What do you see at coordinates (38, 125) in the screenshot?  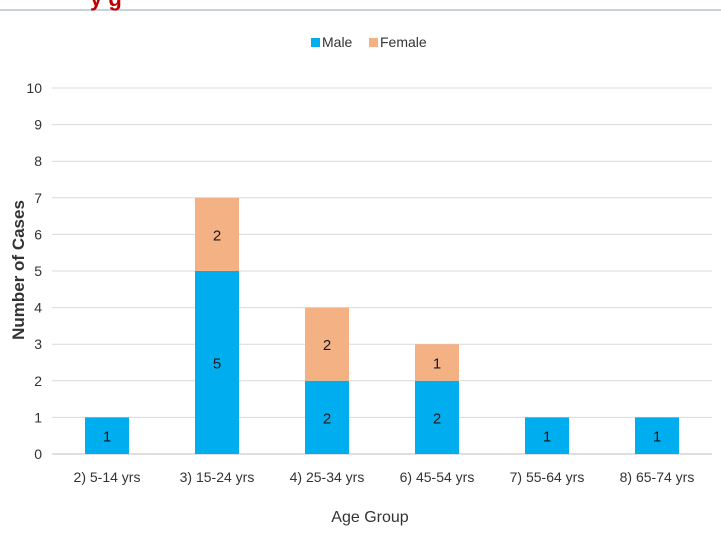 I see `y-tick-label: 9` at bounding box center [38, 125].